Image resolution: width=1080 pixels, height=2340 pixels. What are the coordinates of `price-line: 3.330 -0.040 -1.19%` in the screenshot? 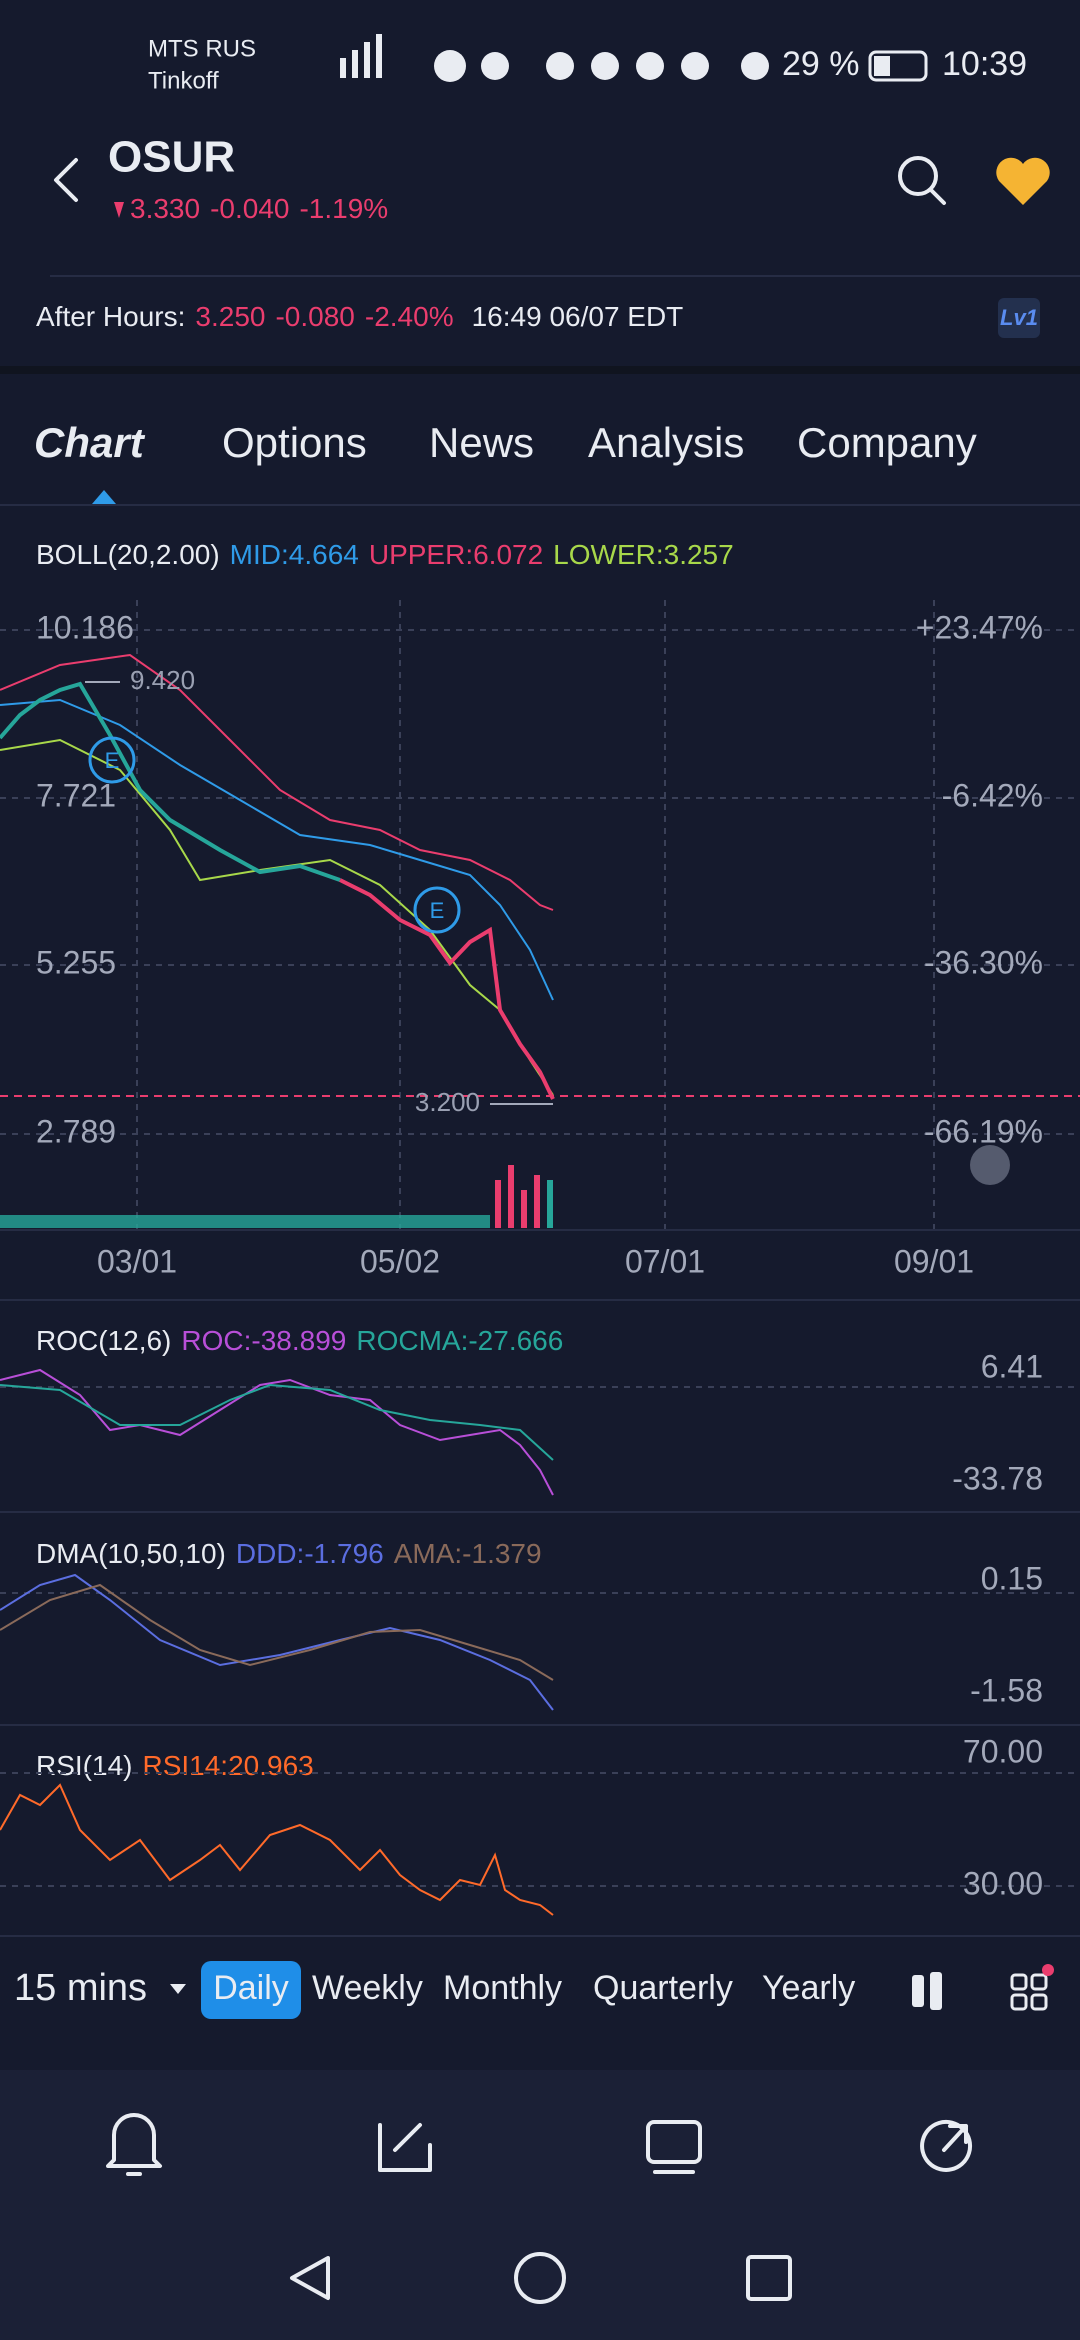 It's located at (259, 208).